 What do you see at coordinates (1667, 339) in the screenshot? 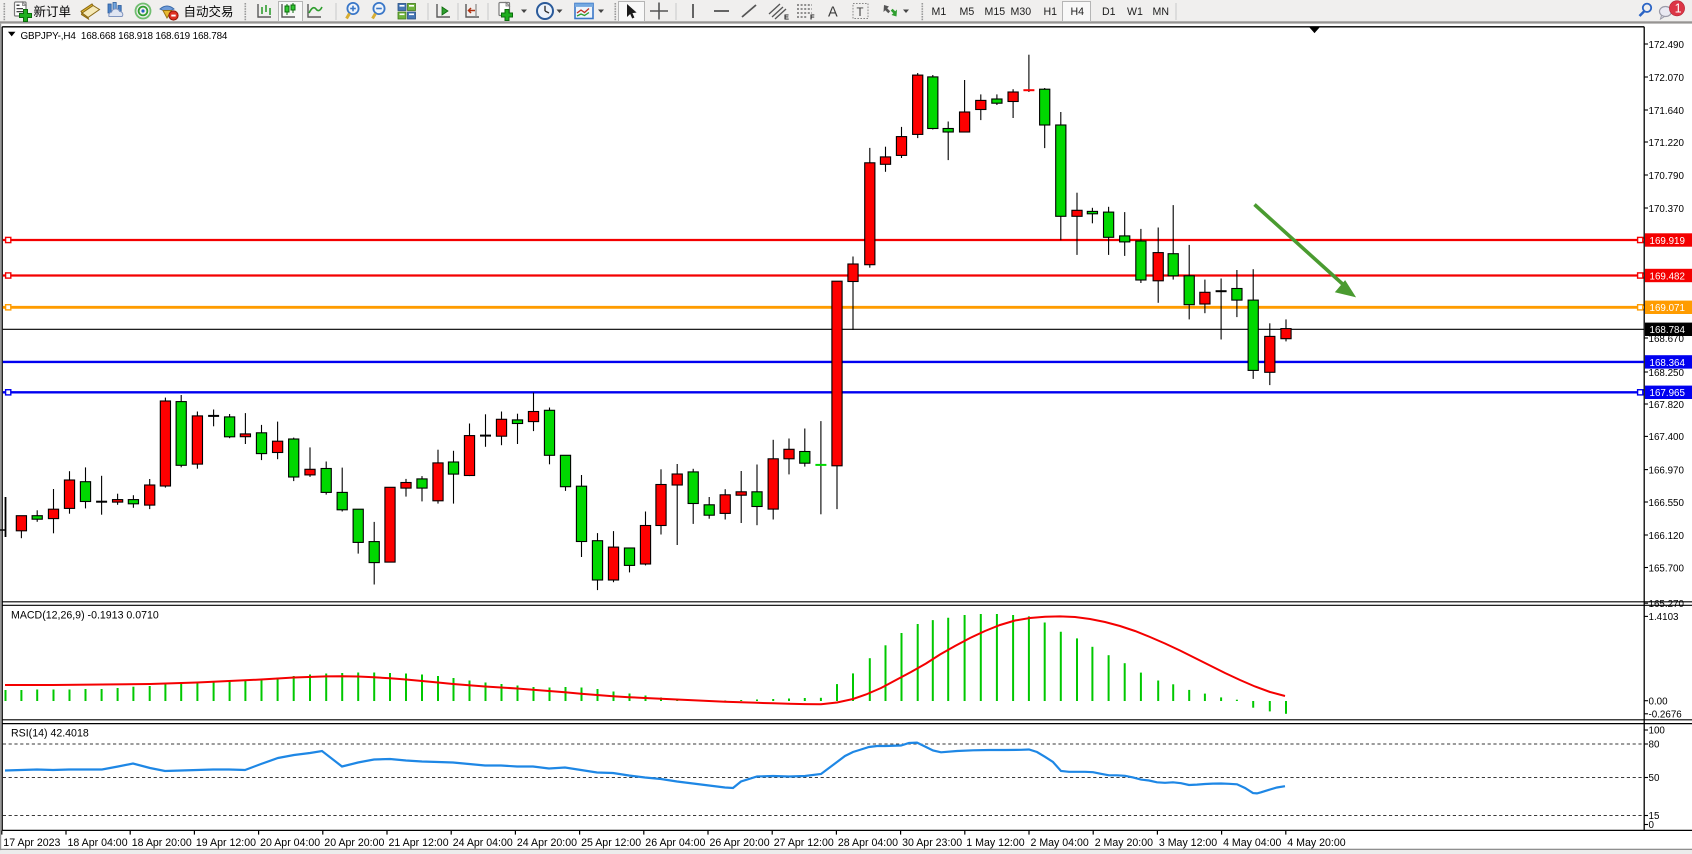
I see `svg-text: 168.670` at bounding box center [1667, 339].